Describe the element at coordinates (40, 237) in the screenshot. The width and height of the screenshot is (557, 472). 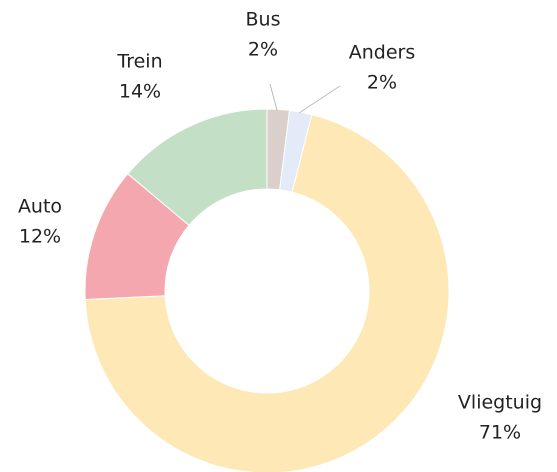
I see `value-label: 12%` at that location.